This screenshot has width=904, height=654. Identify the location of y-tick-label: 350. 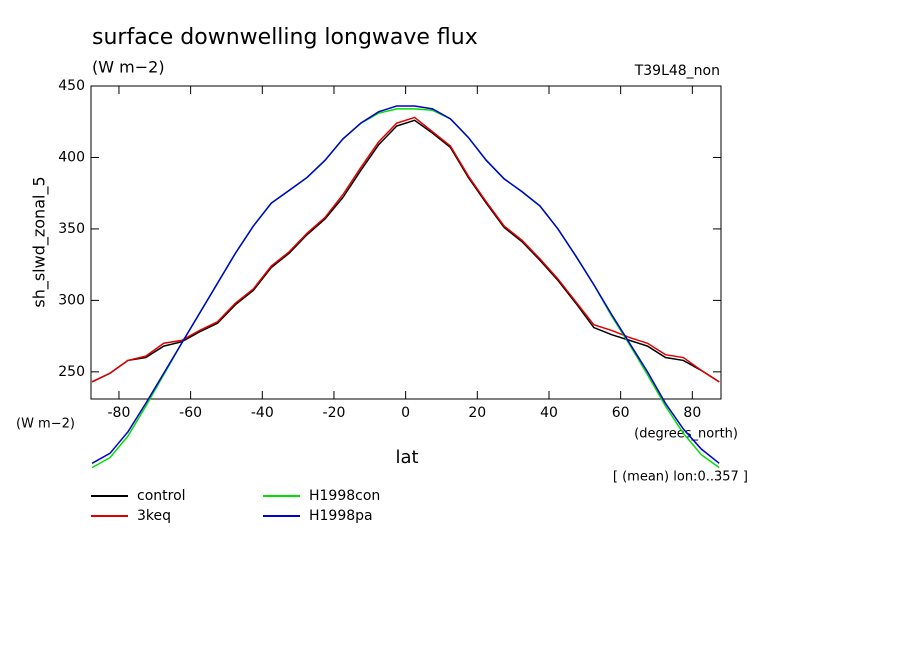
(71, 229).